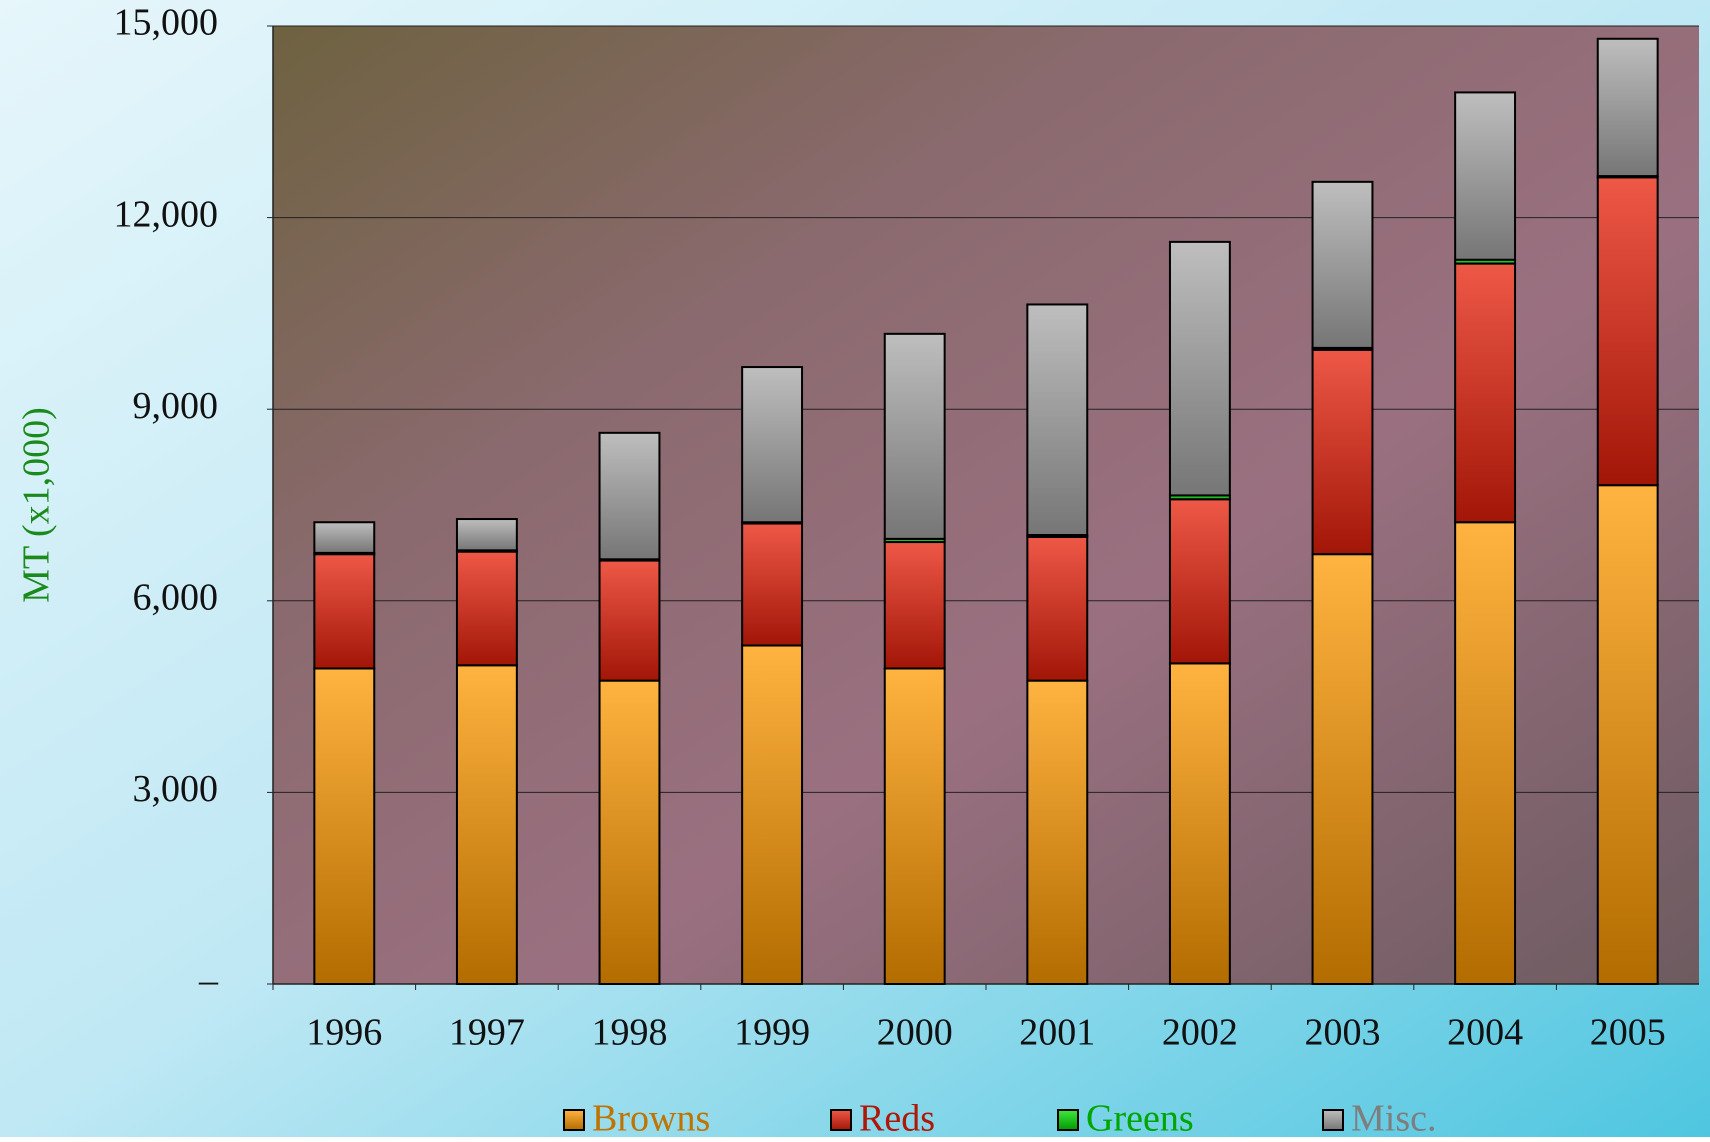 The height and width of the screenshot is (1142, 1710). What do you see at coordinates (1628, 1033) in the screenshot?
I see `x-tick-label: 2005` at bounding box center [1628, 1033].